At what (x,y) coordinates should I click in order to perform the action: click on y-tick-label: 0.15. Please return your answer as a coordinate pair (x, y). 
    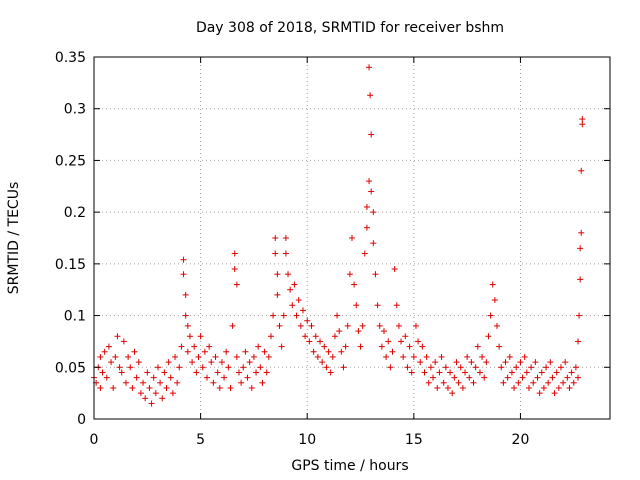
    Looking at the image, I should click on (70, 265).